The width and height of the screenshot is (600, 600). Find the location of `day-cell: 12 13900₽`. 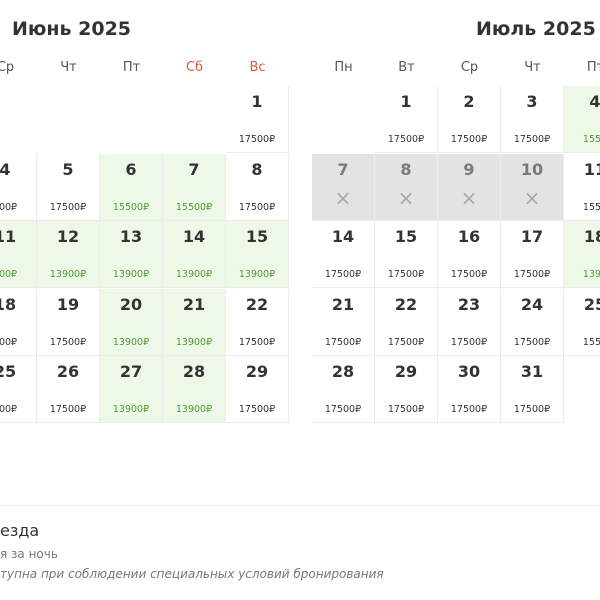

day-cell: 12 13900₽ is located at coordinates (68, 254).